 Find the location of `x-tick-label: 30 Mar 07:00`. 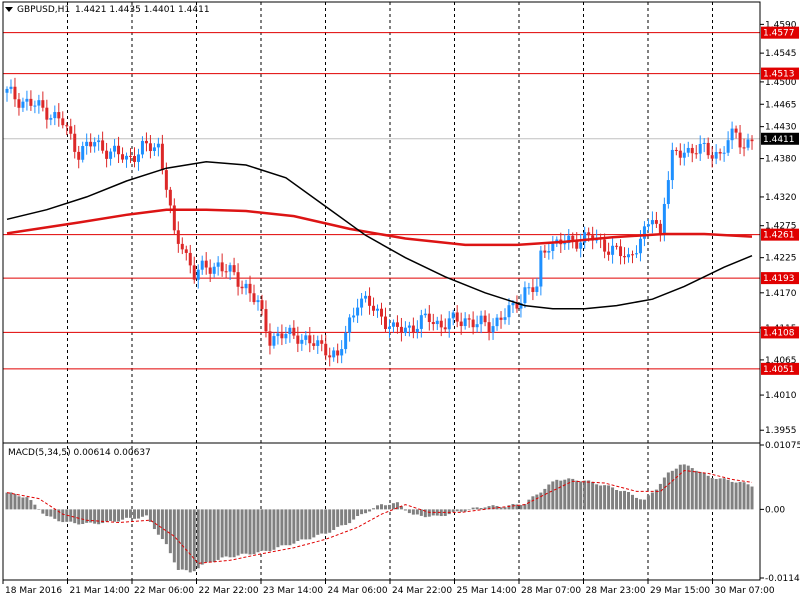

x-tick-label: 30 Mar 07:00 is located at coordinates (745, 591).